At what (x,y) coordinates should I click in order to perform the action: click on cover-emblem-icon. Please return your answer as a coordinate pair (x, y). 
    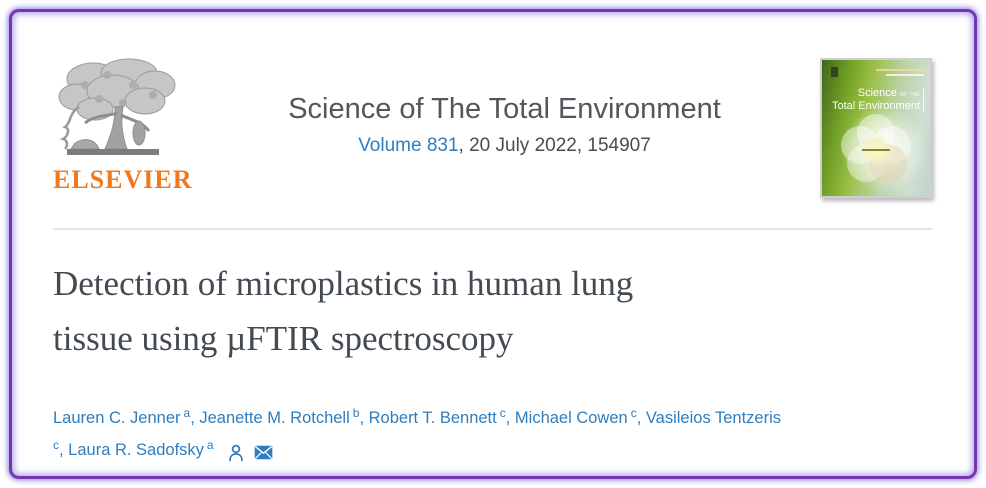
    Looking at the image, I should click on (834, 72).